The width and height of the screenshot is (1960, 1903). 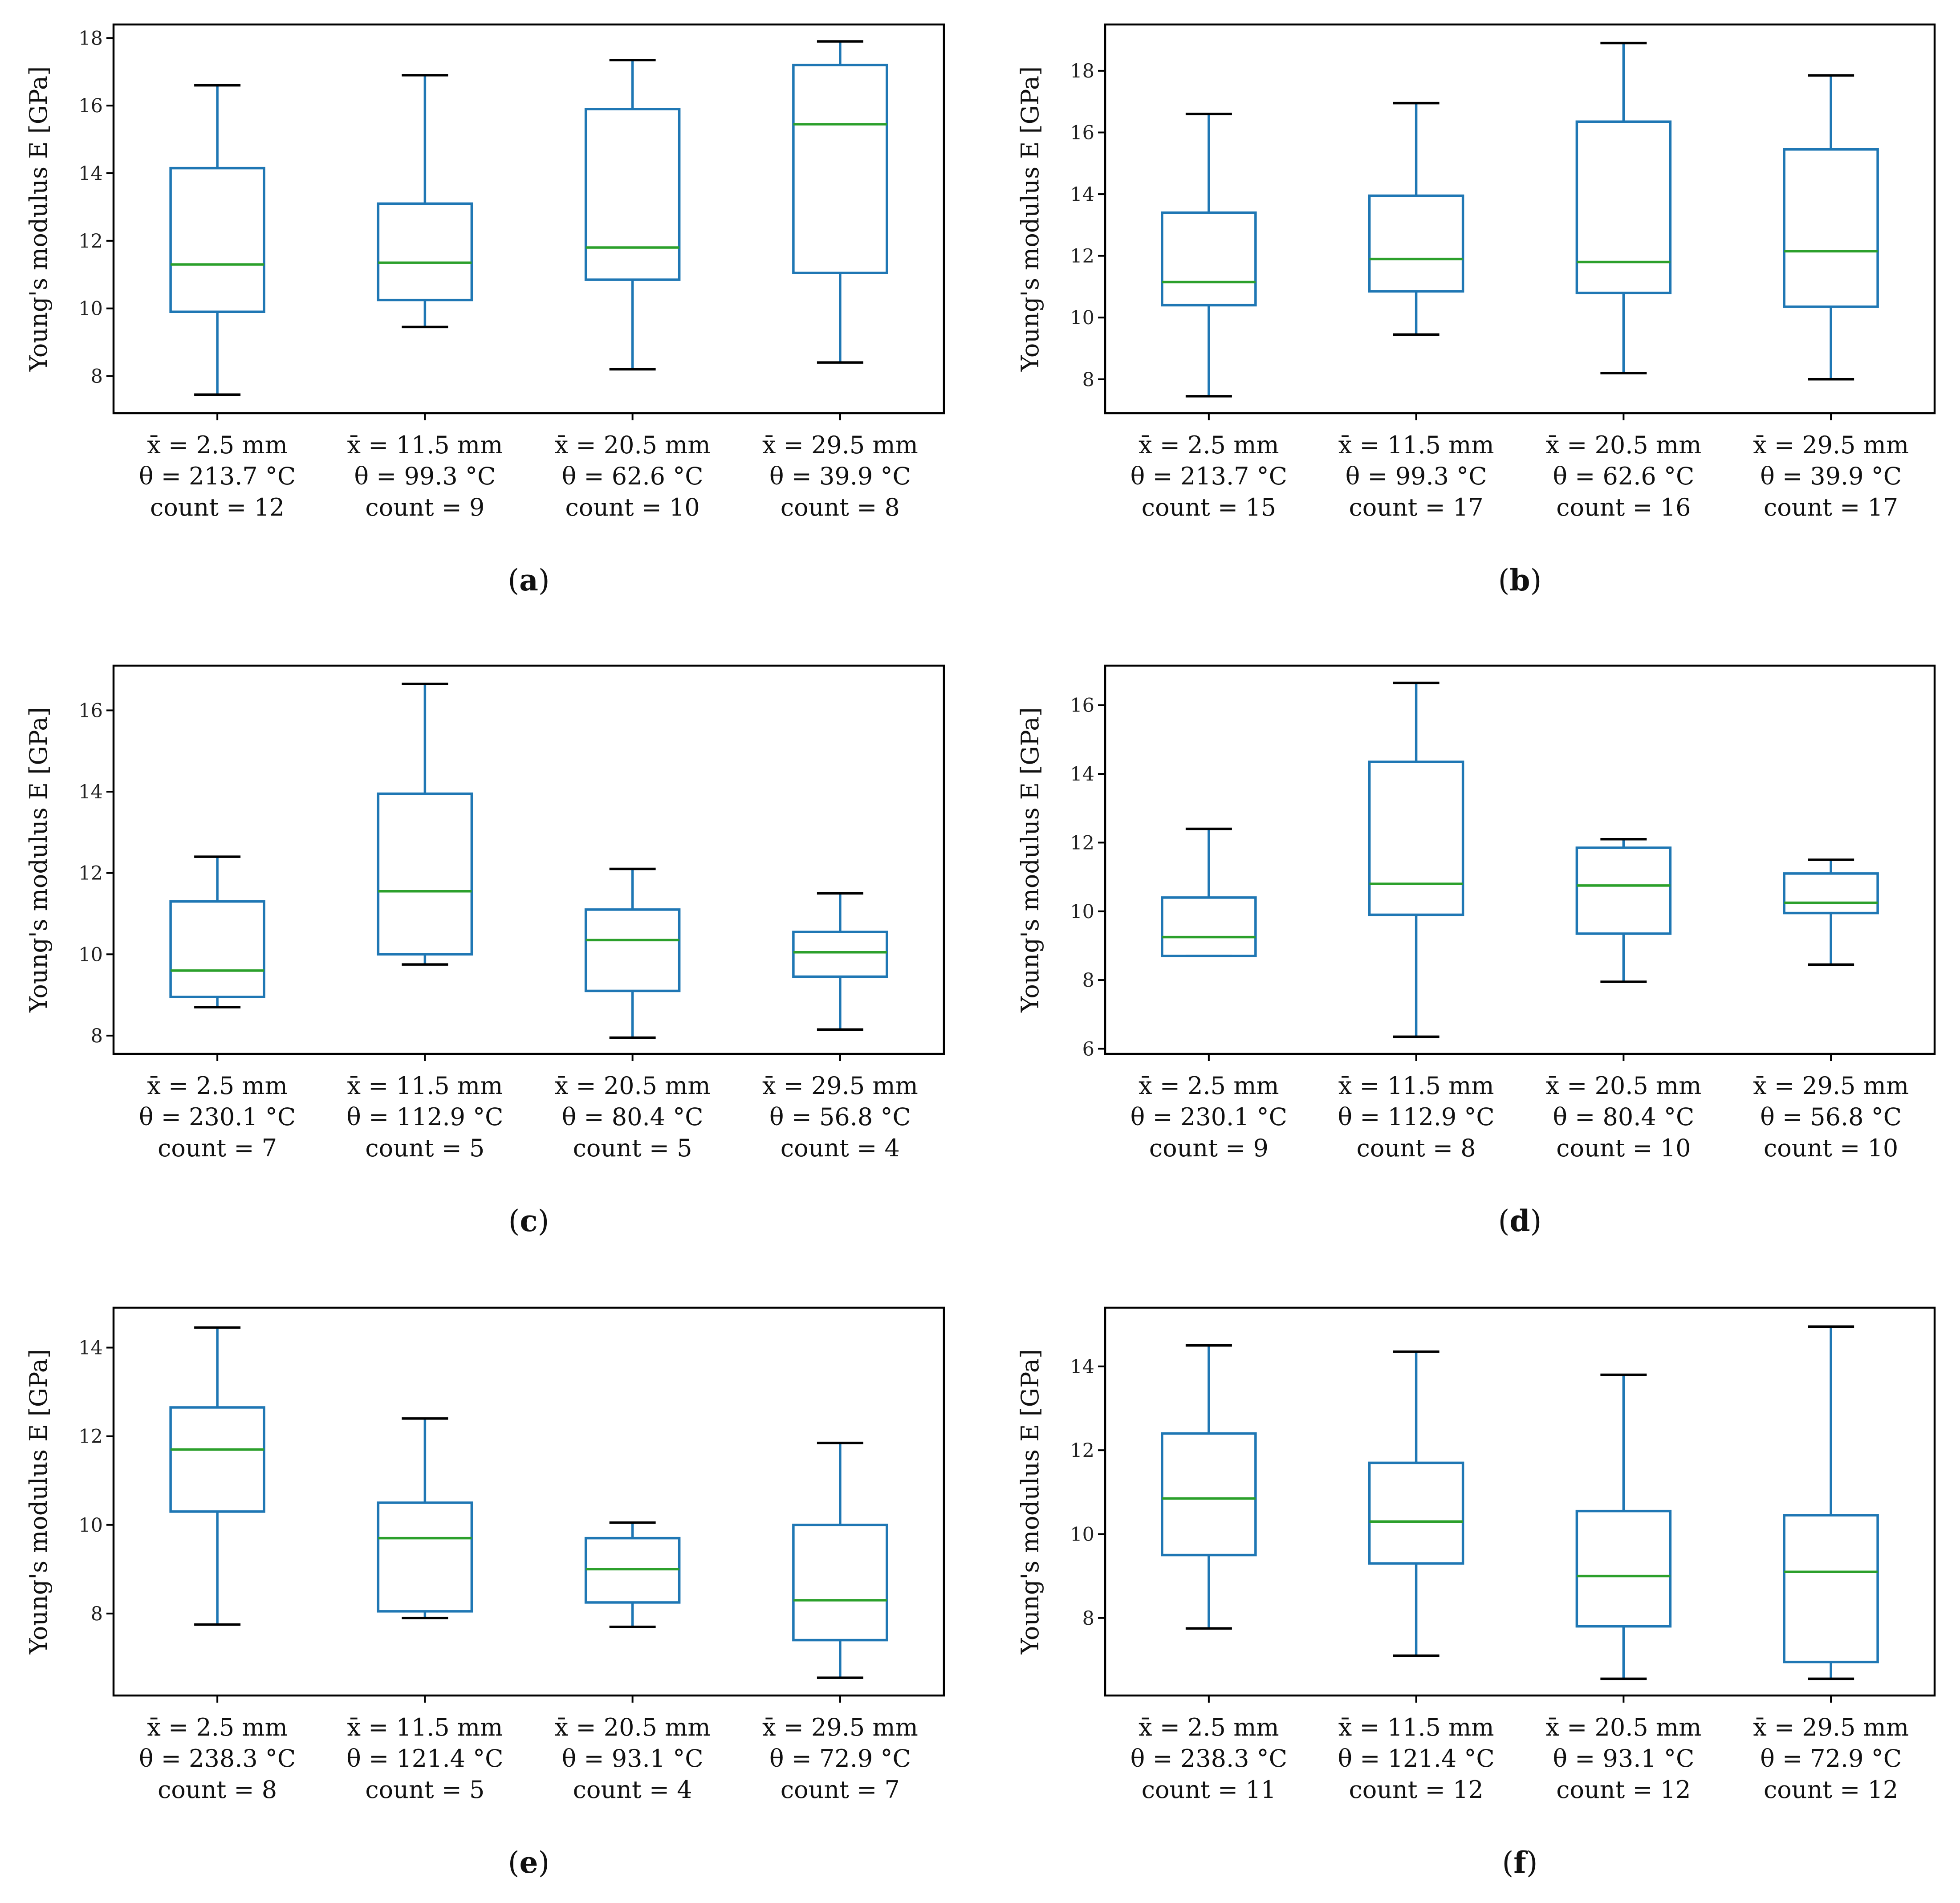 What do you see at coordinates (529, 1862) in the screenshot?
I see `panel-caption-letter: e` at bounding box center [529, 1862].